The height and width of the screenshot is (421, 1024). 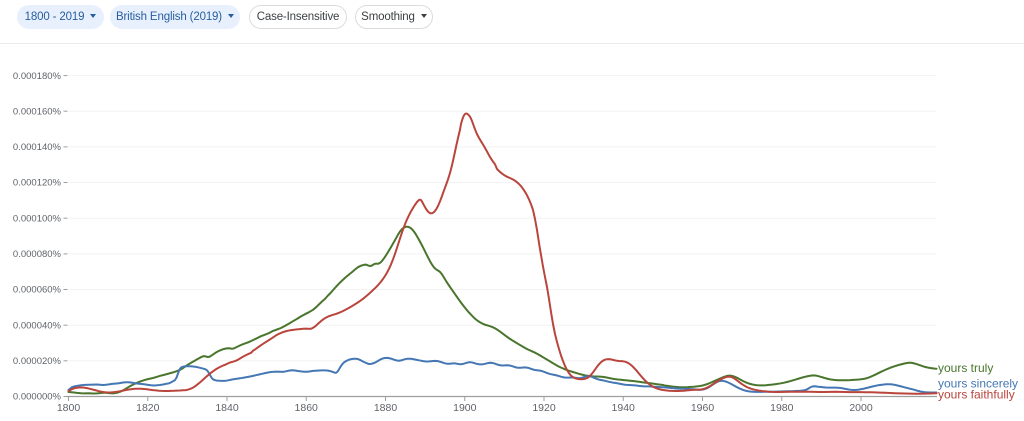 I want to click on svg-text: 1820, so click(x=148, y=408).